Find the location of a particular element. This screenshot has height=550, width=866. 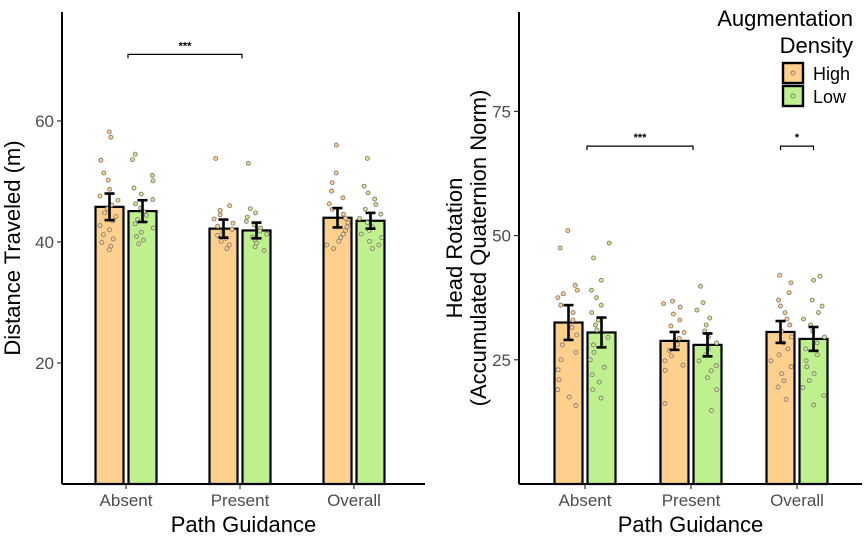

y-tick-label: 50 is located at coordinates (501, 236).